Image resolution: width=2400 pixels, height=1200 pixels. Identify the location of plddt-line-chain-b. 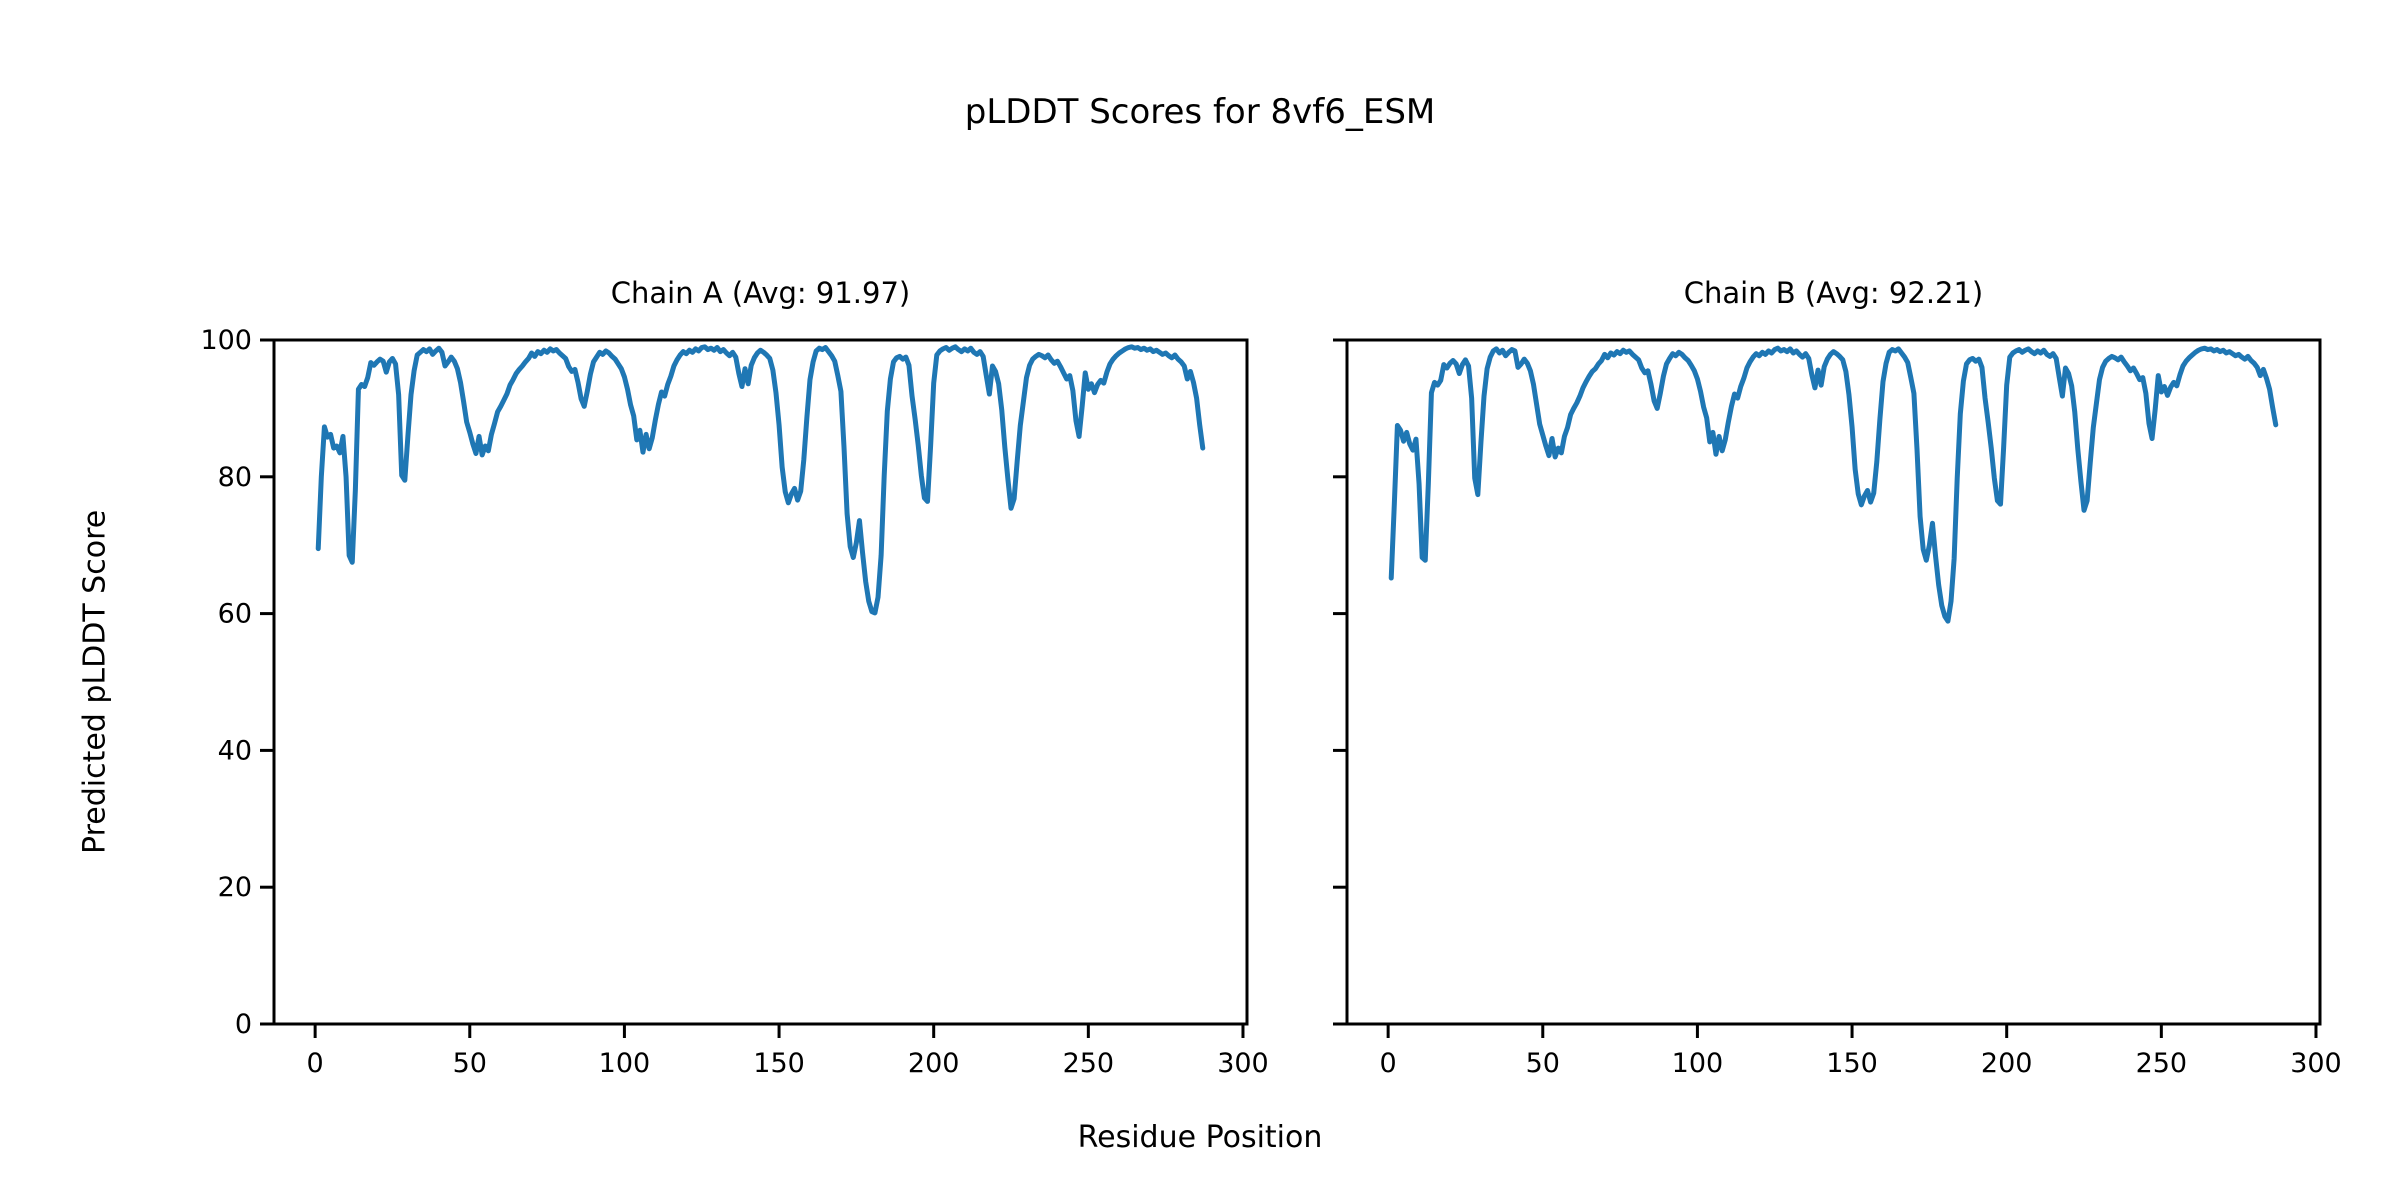
(1833, 484).